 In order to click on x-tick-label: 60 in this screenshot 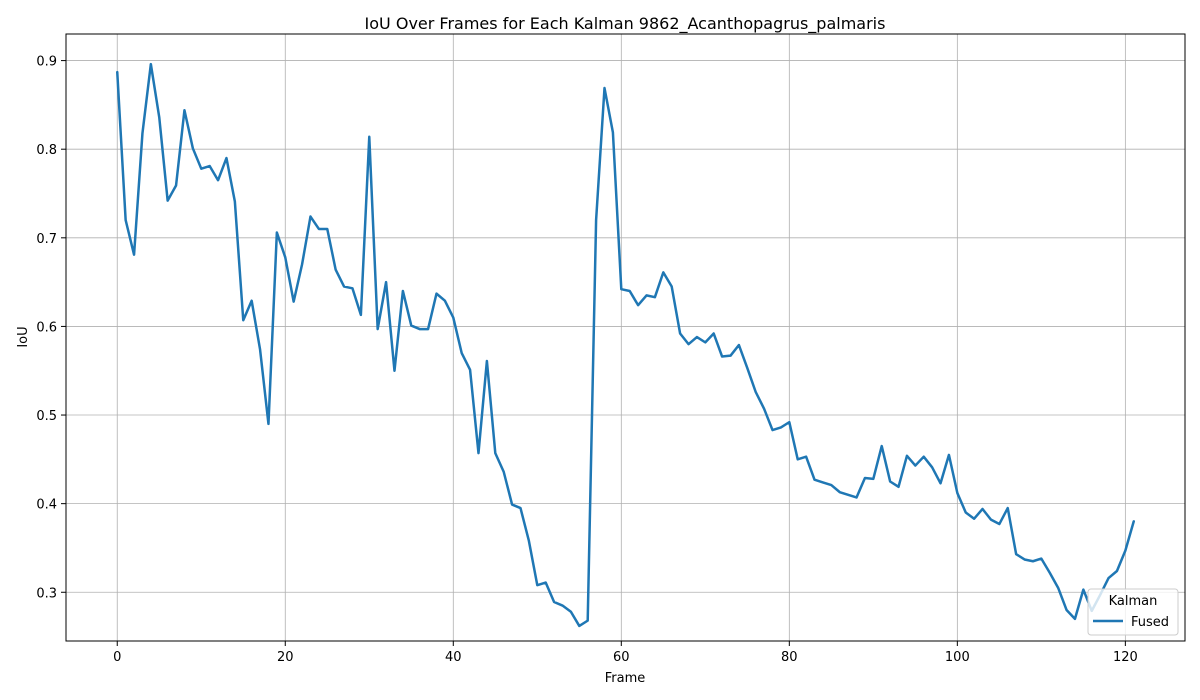, I will do `click(621, 657)`.